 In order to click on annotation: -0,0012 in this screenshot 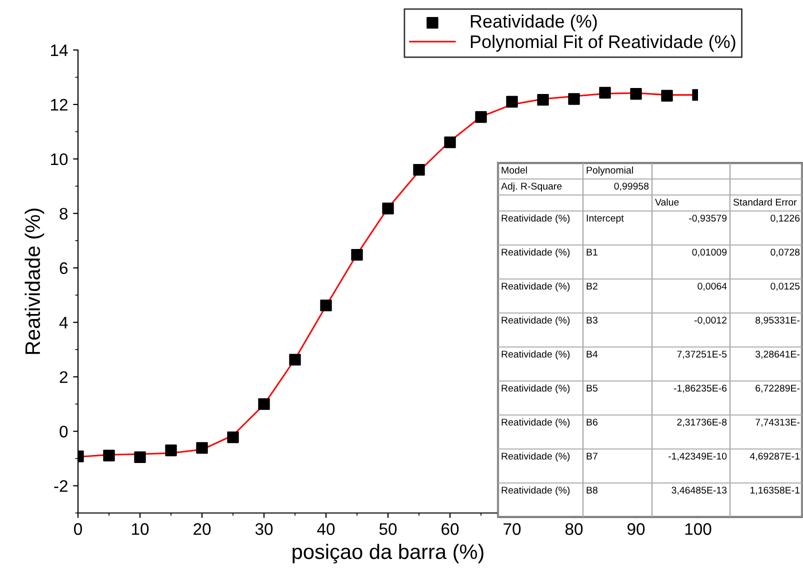, I will do `click(710, 320)`.